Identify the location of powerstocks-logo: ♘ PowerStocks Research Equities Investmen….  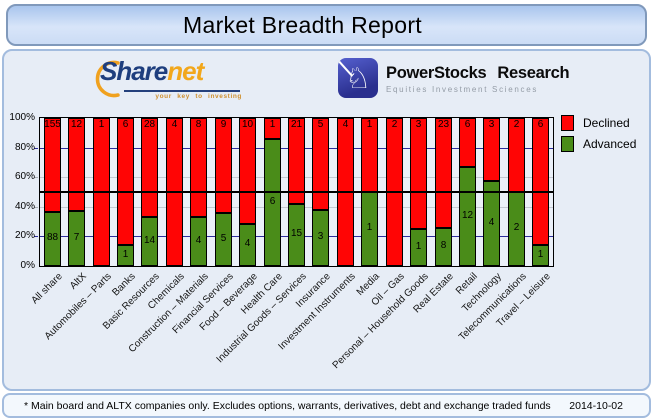
(454, 78).